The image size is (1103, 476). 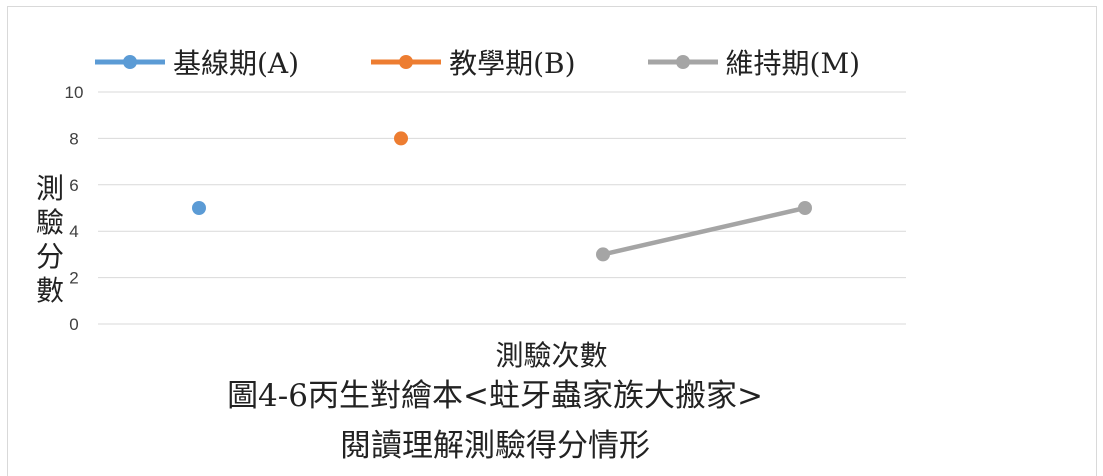 What do you see at coordinates (73, 278) in the screenshot?
I see `y-tick-label-2: 2` at bounding box center [73, 278].